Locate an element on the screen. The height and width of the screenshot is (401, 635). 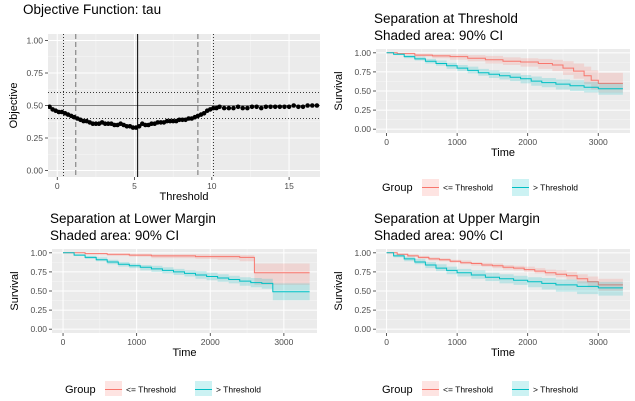
chart-title: Separation at Upper Margin is located at coordinates (457, 218).